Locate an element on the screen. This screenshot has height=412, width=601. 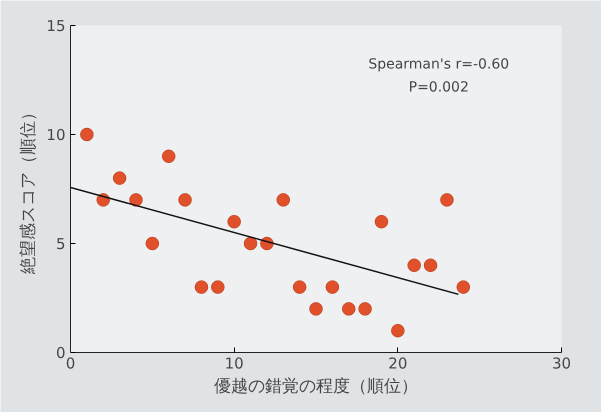
x-tick-label: 10 is located at coordinates (234, 363).